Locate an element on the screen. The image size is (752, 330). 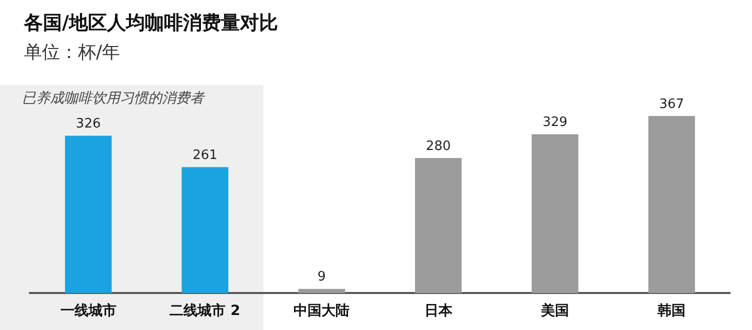
data-label: 329 is located at coordinates (555, 122).